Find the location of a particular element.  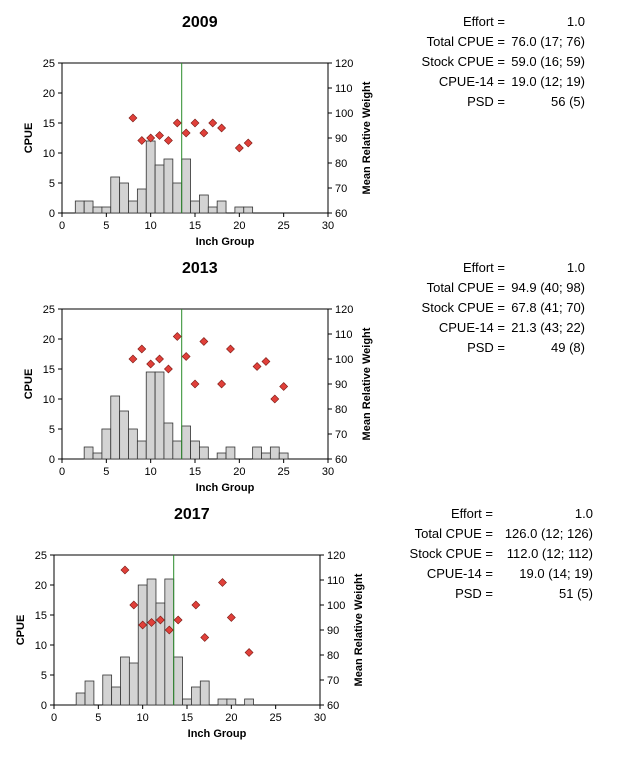

stat-value: 76.0 (17; 76) is located at coordinates (548, 41).